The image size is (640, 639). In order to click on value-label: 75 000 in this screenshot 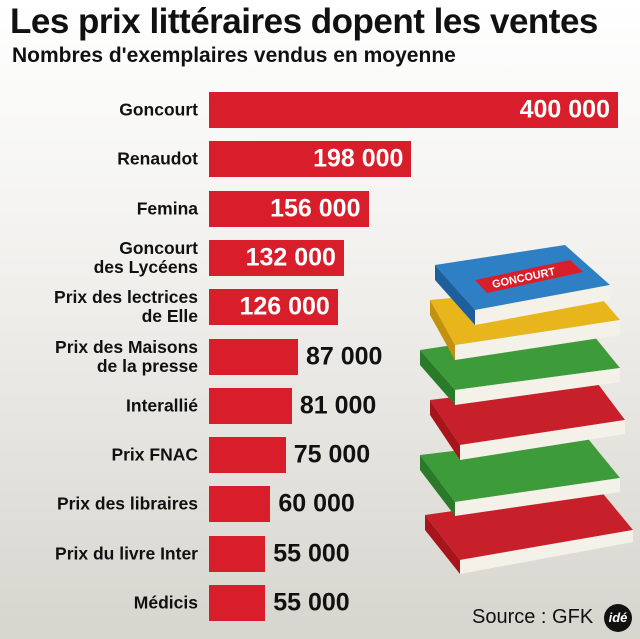, I will do `click(332, 454)`.